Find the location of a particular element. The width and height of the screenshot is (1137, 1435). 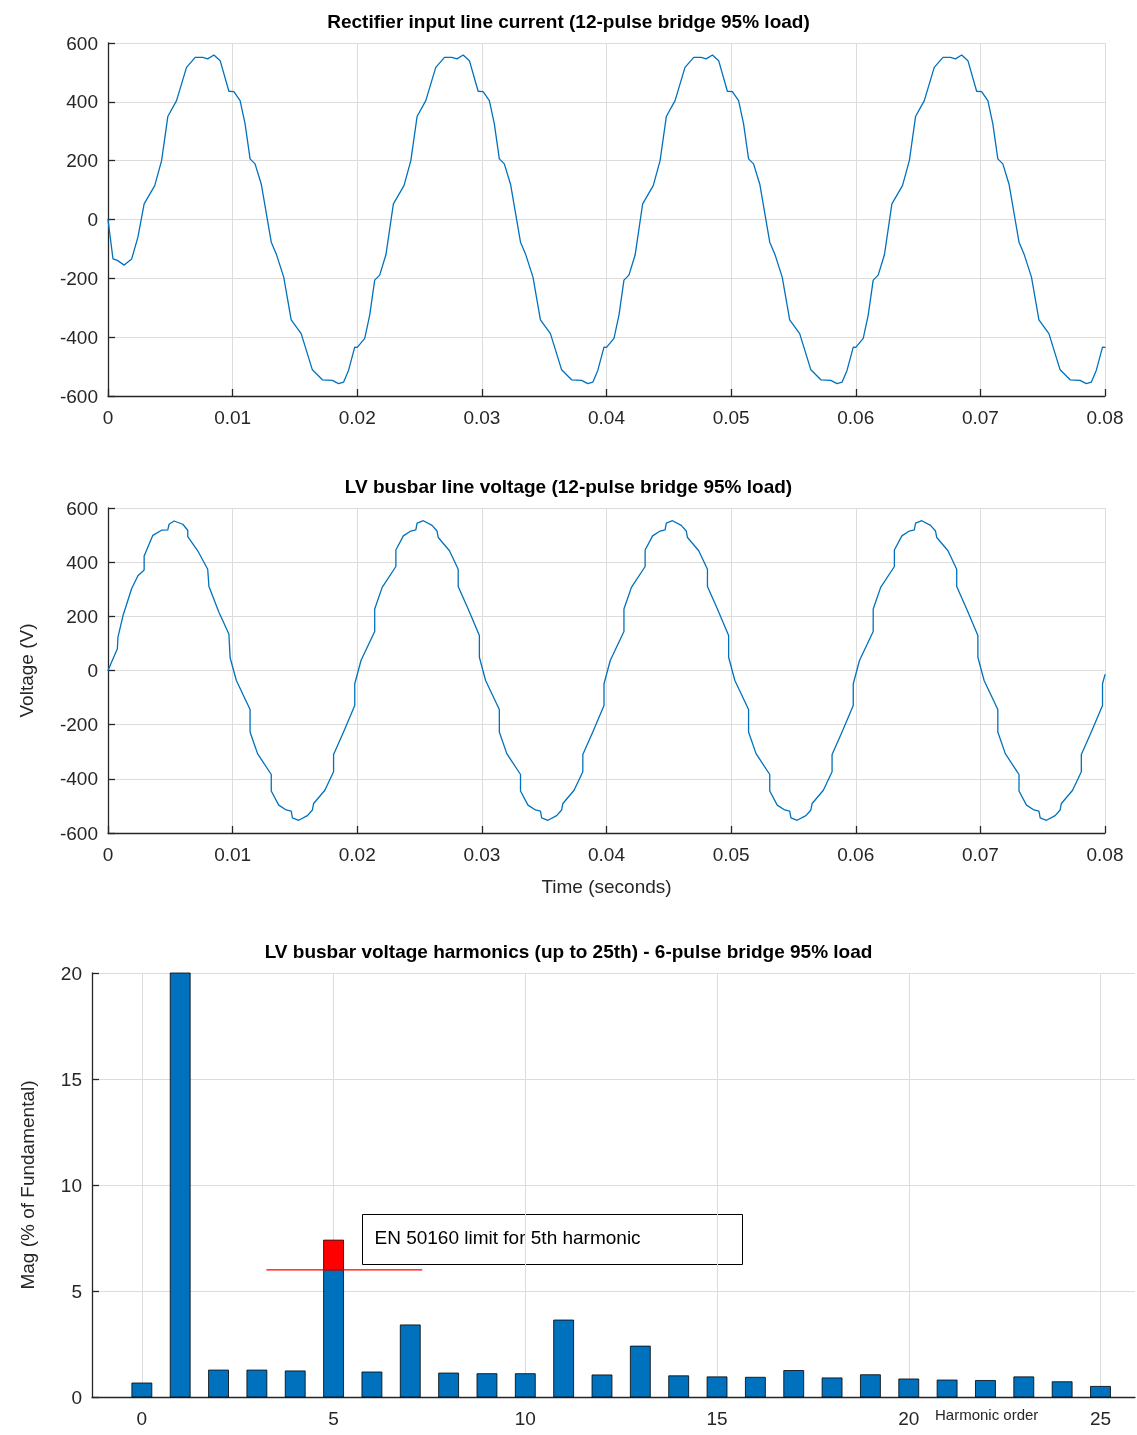

y-tick-label: 10 is located at coordinates (71, 1185).